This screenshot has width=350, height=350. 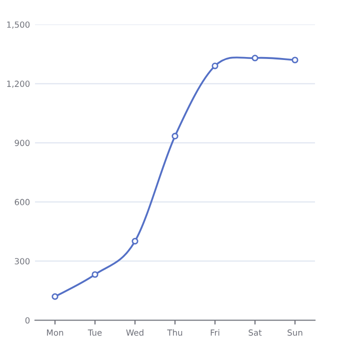 What do you see at coordinates (18, 84) in the screenshot?
I see `y-tick-label: 1,200` at bounding box center [18, 84].